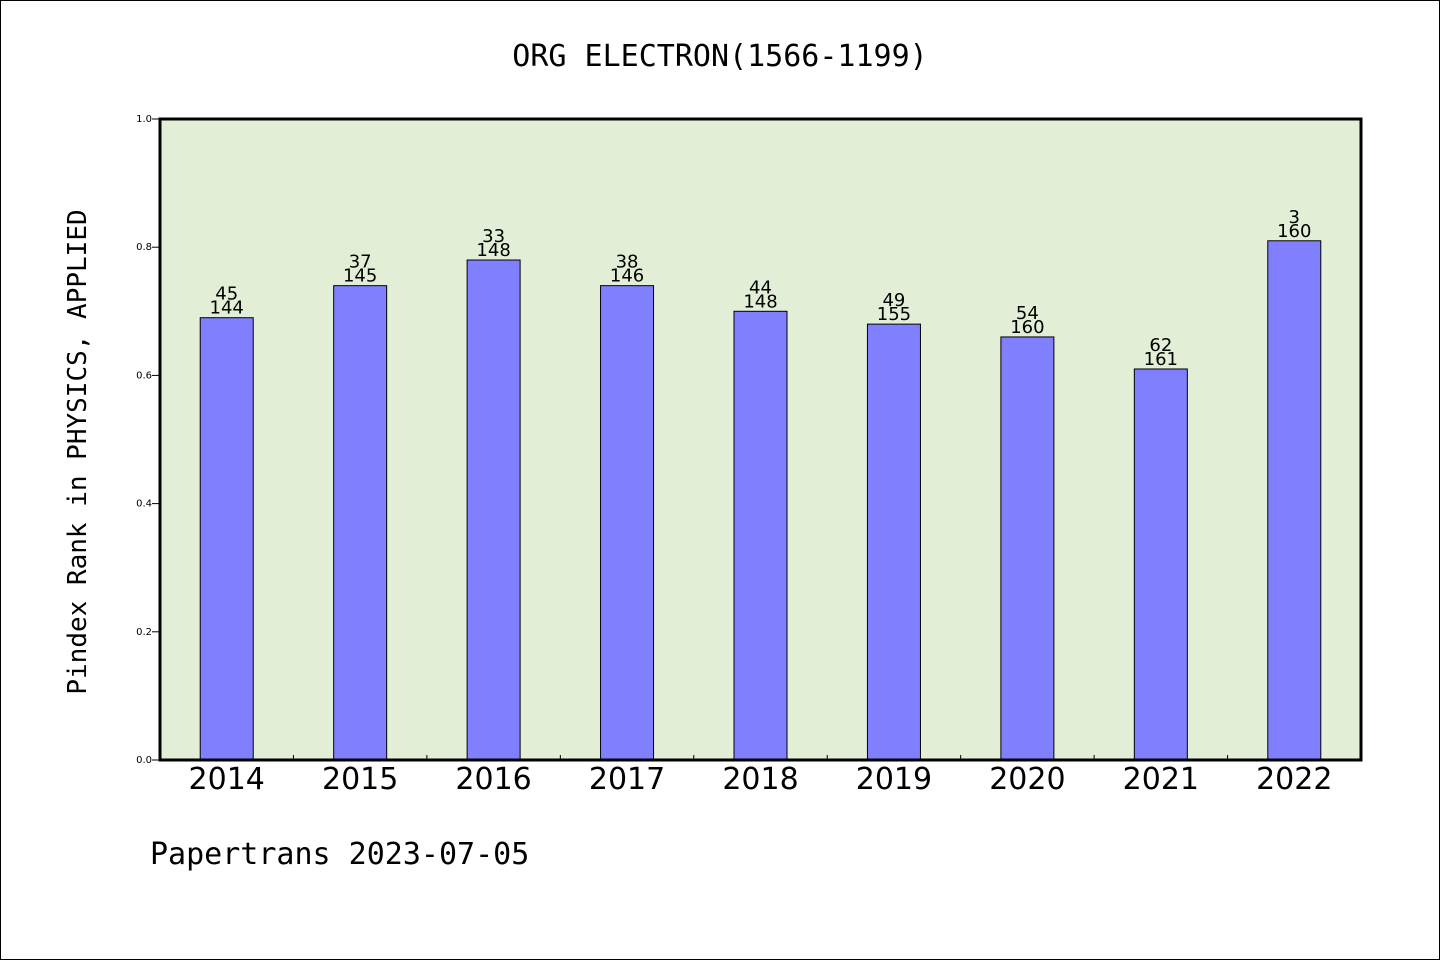 The width and height of the screenshot is (1440, 960). Describe the element at coordinates (894, 314) in the screenshot. I see `bar-total-label: 155` at that location.